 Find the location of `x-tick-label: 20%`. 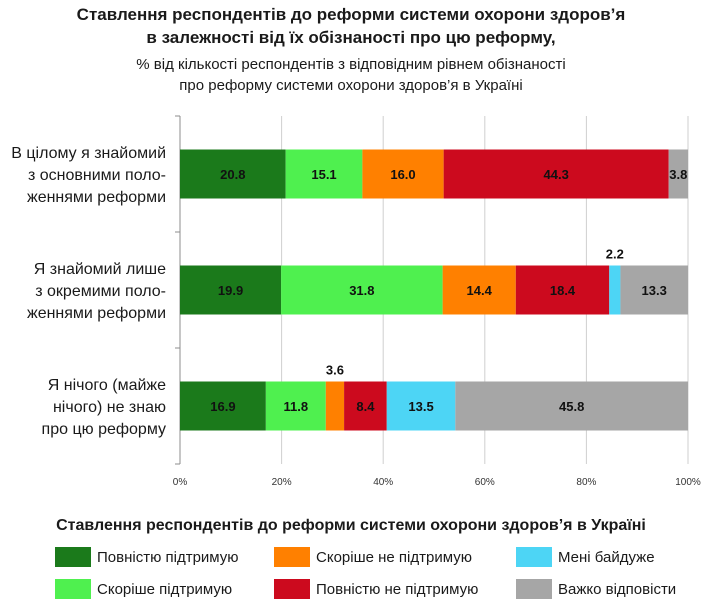

x-tick-label: 20% is located at coordinates (282, 482).